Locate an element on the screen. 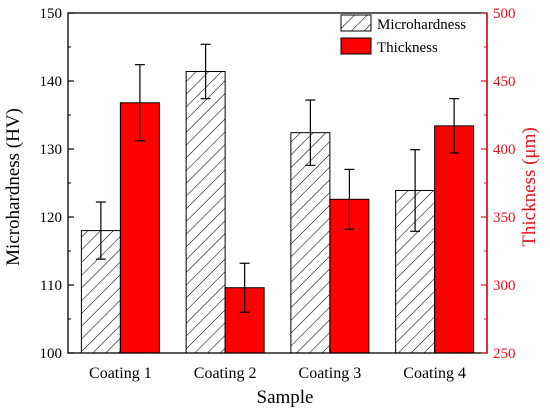 The width and height of the screenshot is (550, 411). left-tick-label: 150 is located at coordinates (51, 14).